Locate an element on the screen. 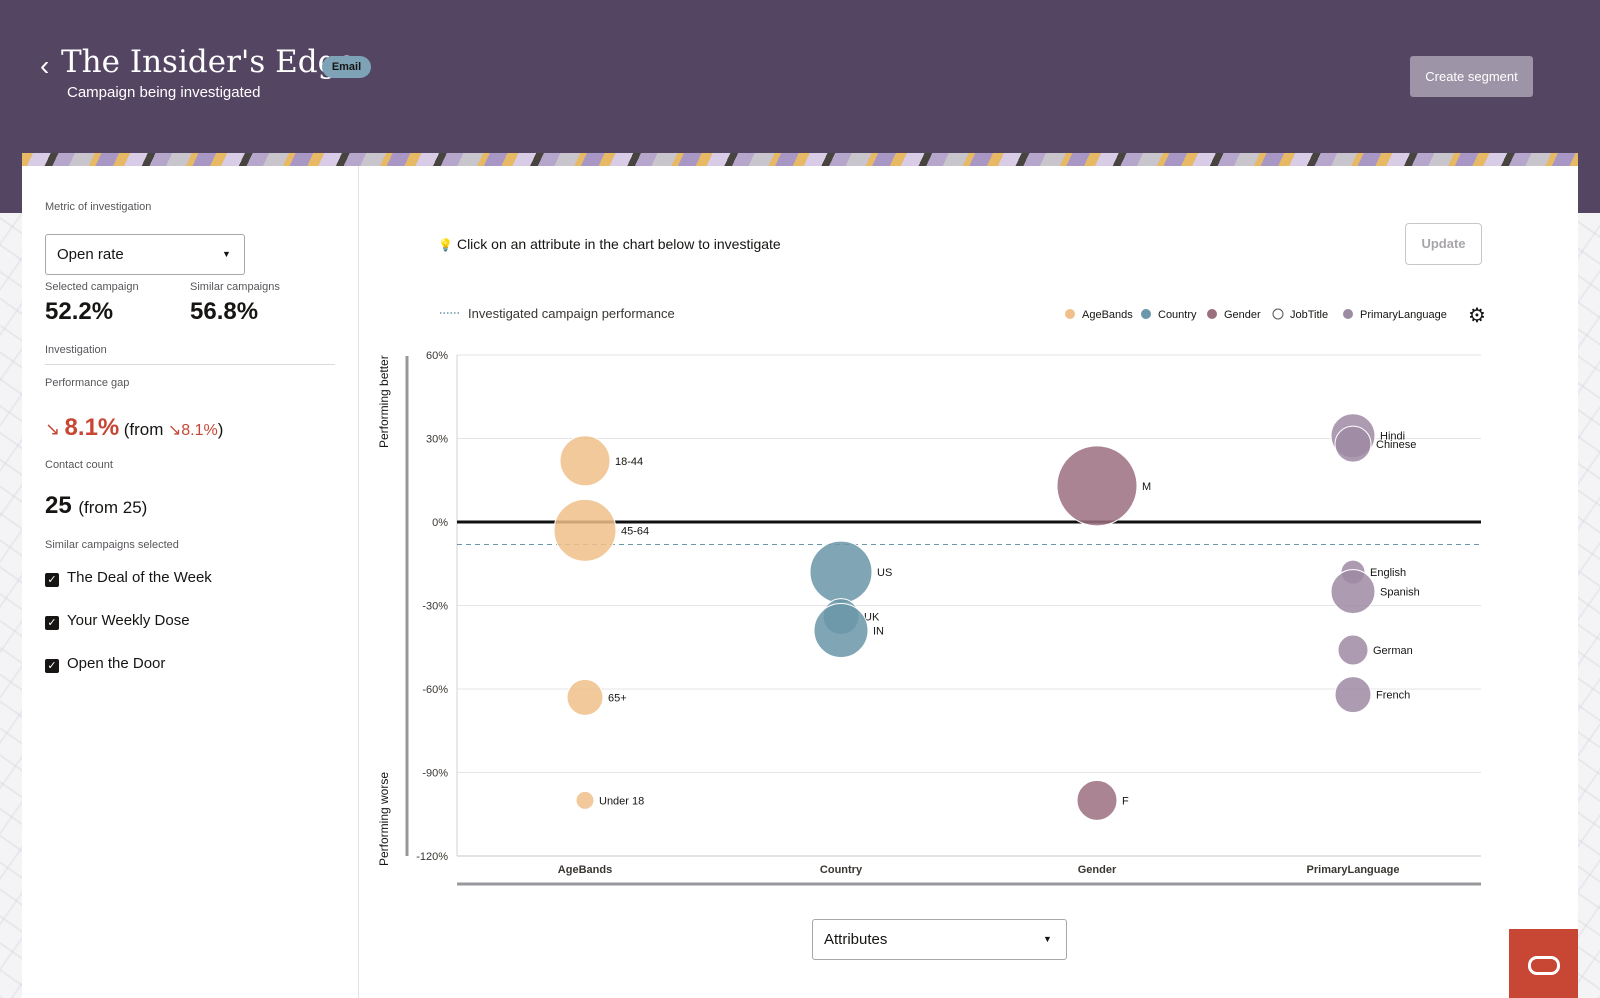 This screenshot has height=998, width=1600. bubble-label: 18-44 is located at coordinates (629, 462).